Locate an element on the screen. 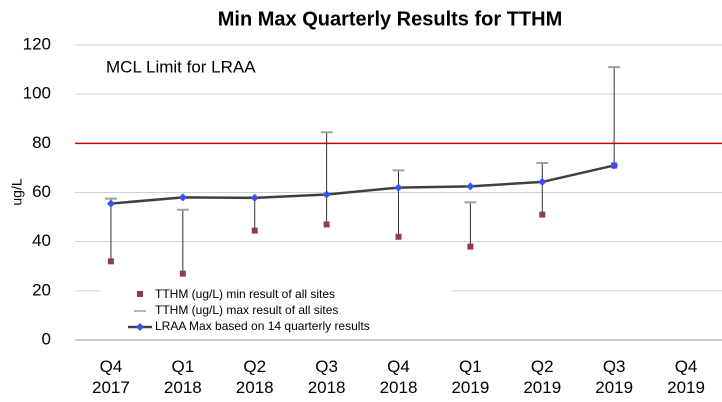 Image resolution: width=722 pixels, height=402 pixels. y-tick-label: 40 is located at coordinates (41, 240).